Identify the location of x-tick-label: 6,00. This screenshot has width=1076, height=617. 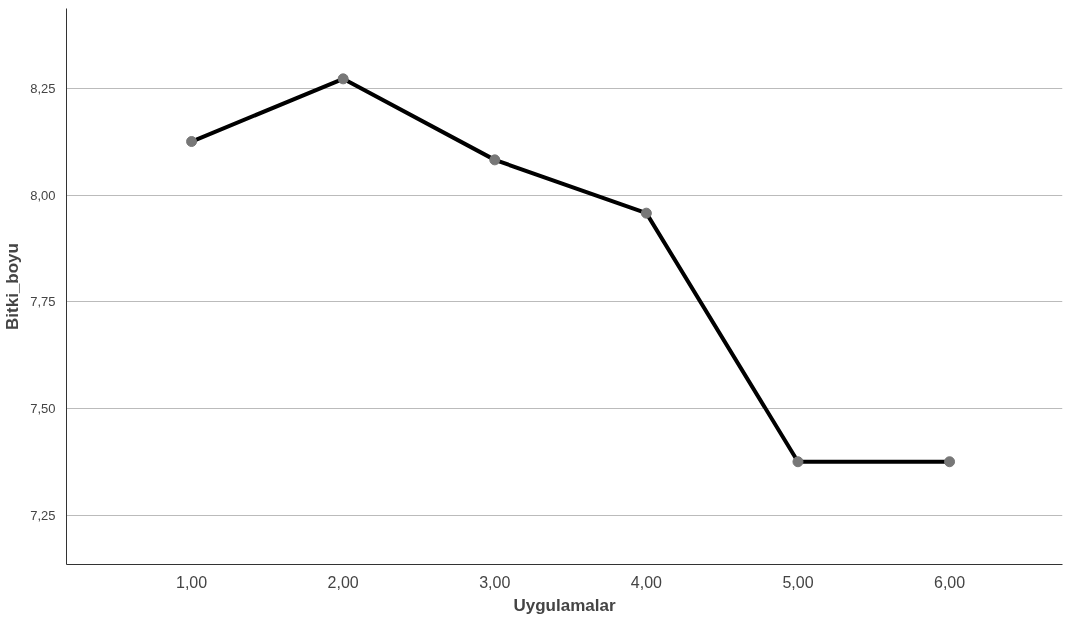
(949, 582).